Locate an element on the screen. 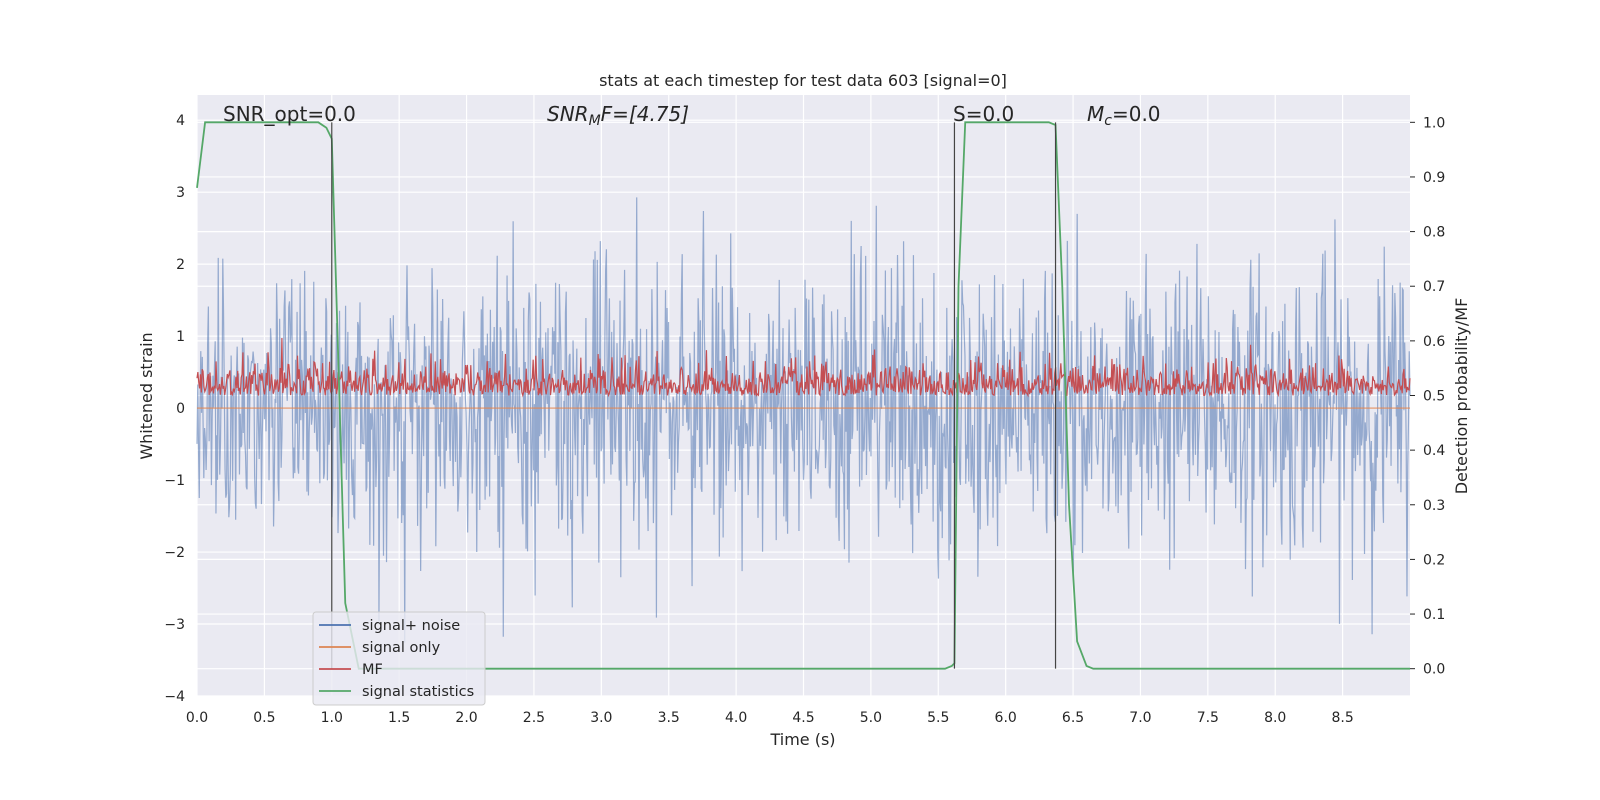  y-left-axis-label: Whitened strain is located at coordinates (146, 395).